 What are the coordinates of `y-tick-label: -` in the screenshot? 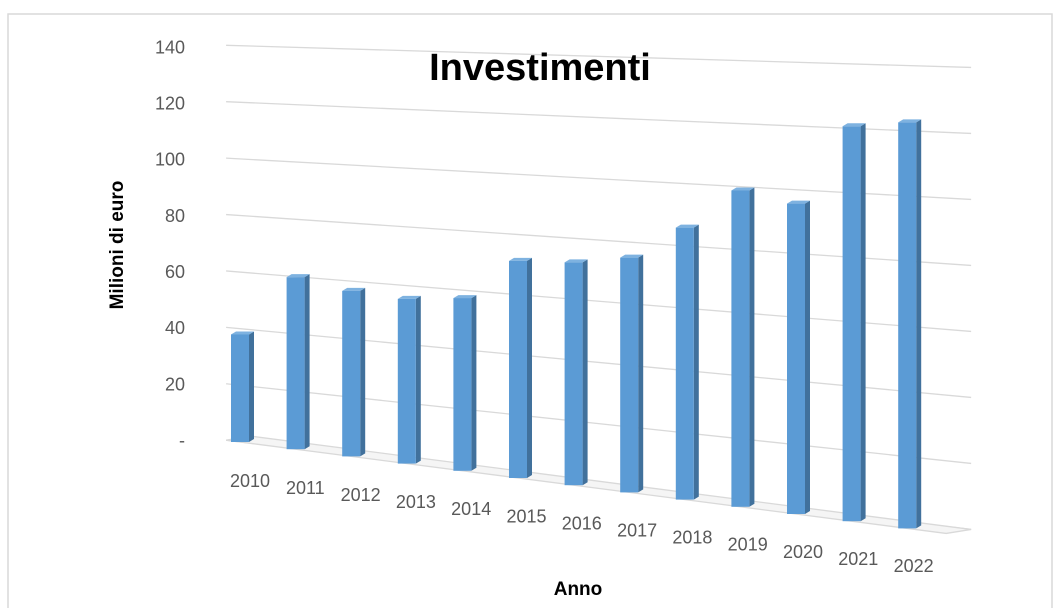 It's located at (182, 440).